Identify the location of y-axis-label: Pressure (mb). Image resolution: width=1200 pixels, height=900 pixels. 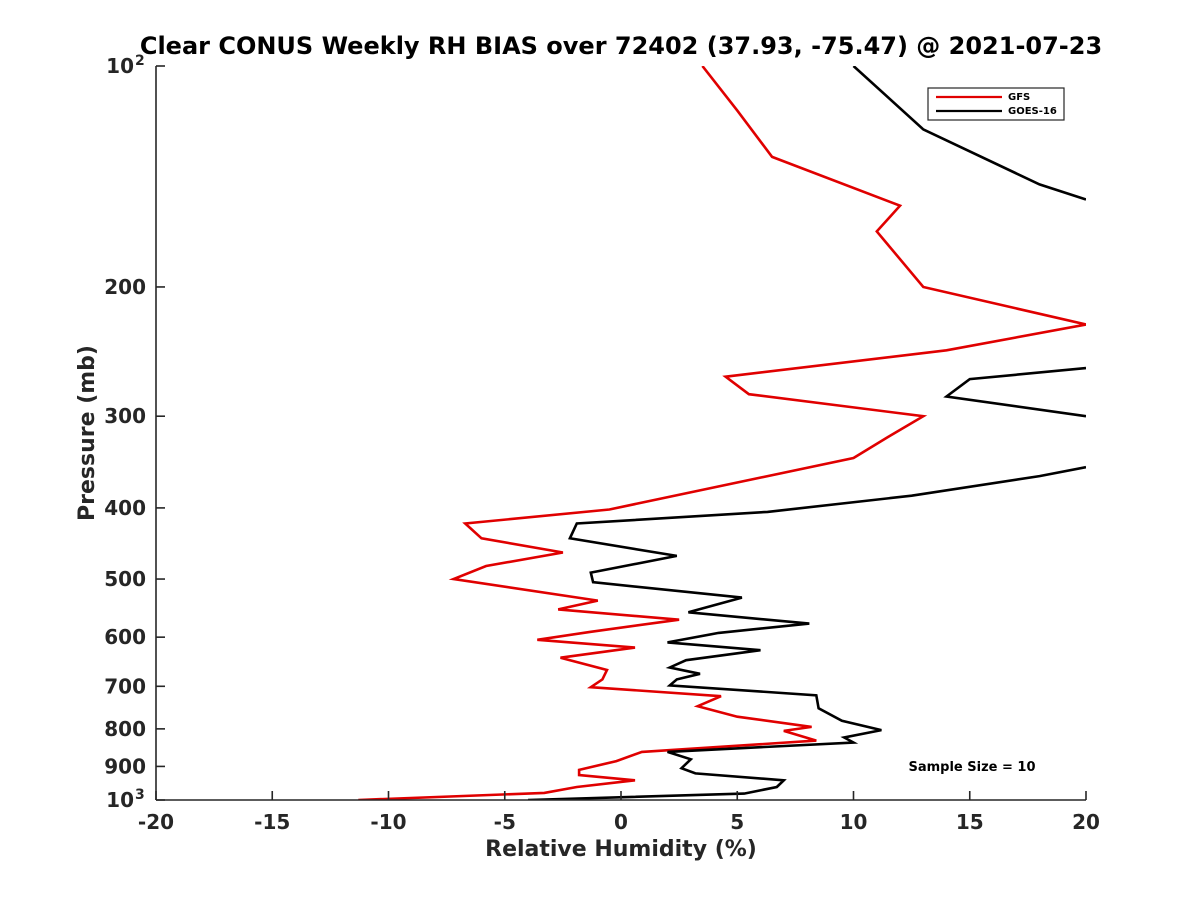
(87, 433).